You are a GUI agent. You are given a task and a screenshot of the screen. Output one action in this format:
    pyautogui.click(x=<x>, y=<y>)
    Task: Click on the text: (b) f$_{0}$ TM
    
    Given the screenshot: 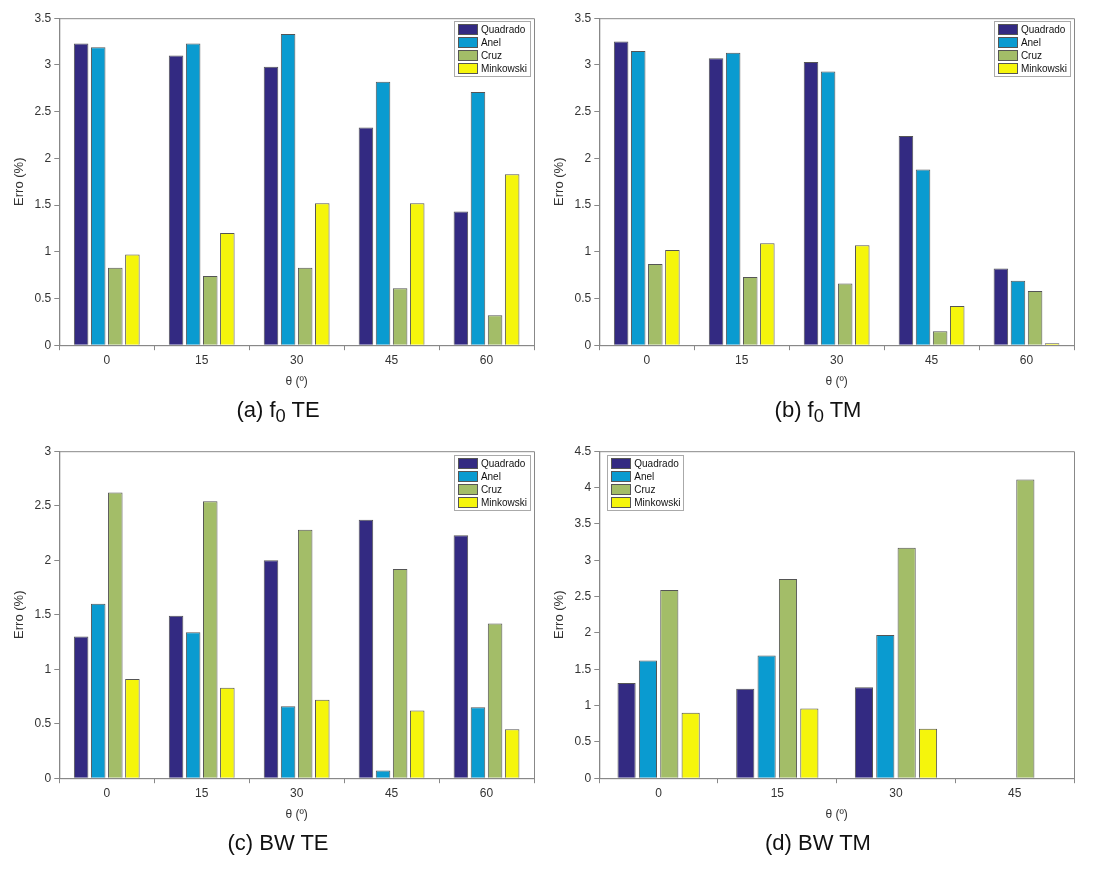 What is the action you would take?
    pyautogui.click(x=818, y=412)
    